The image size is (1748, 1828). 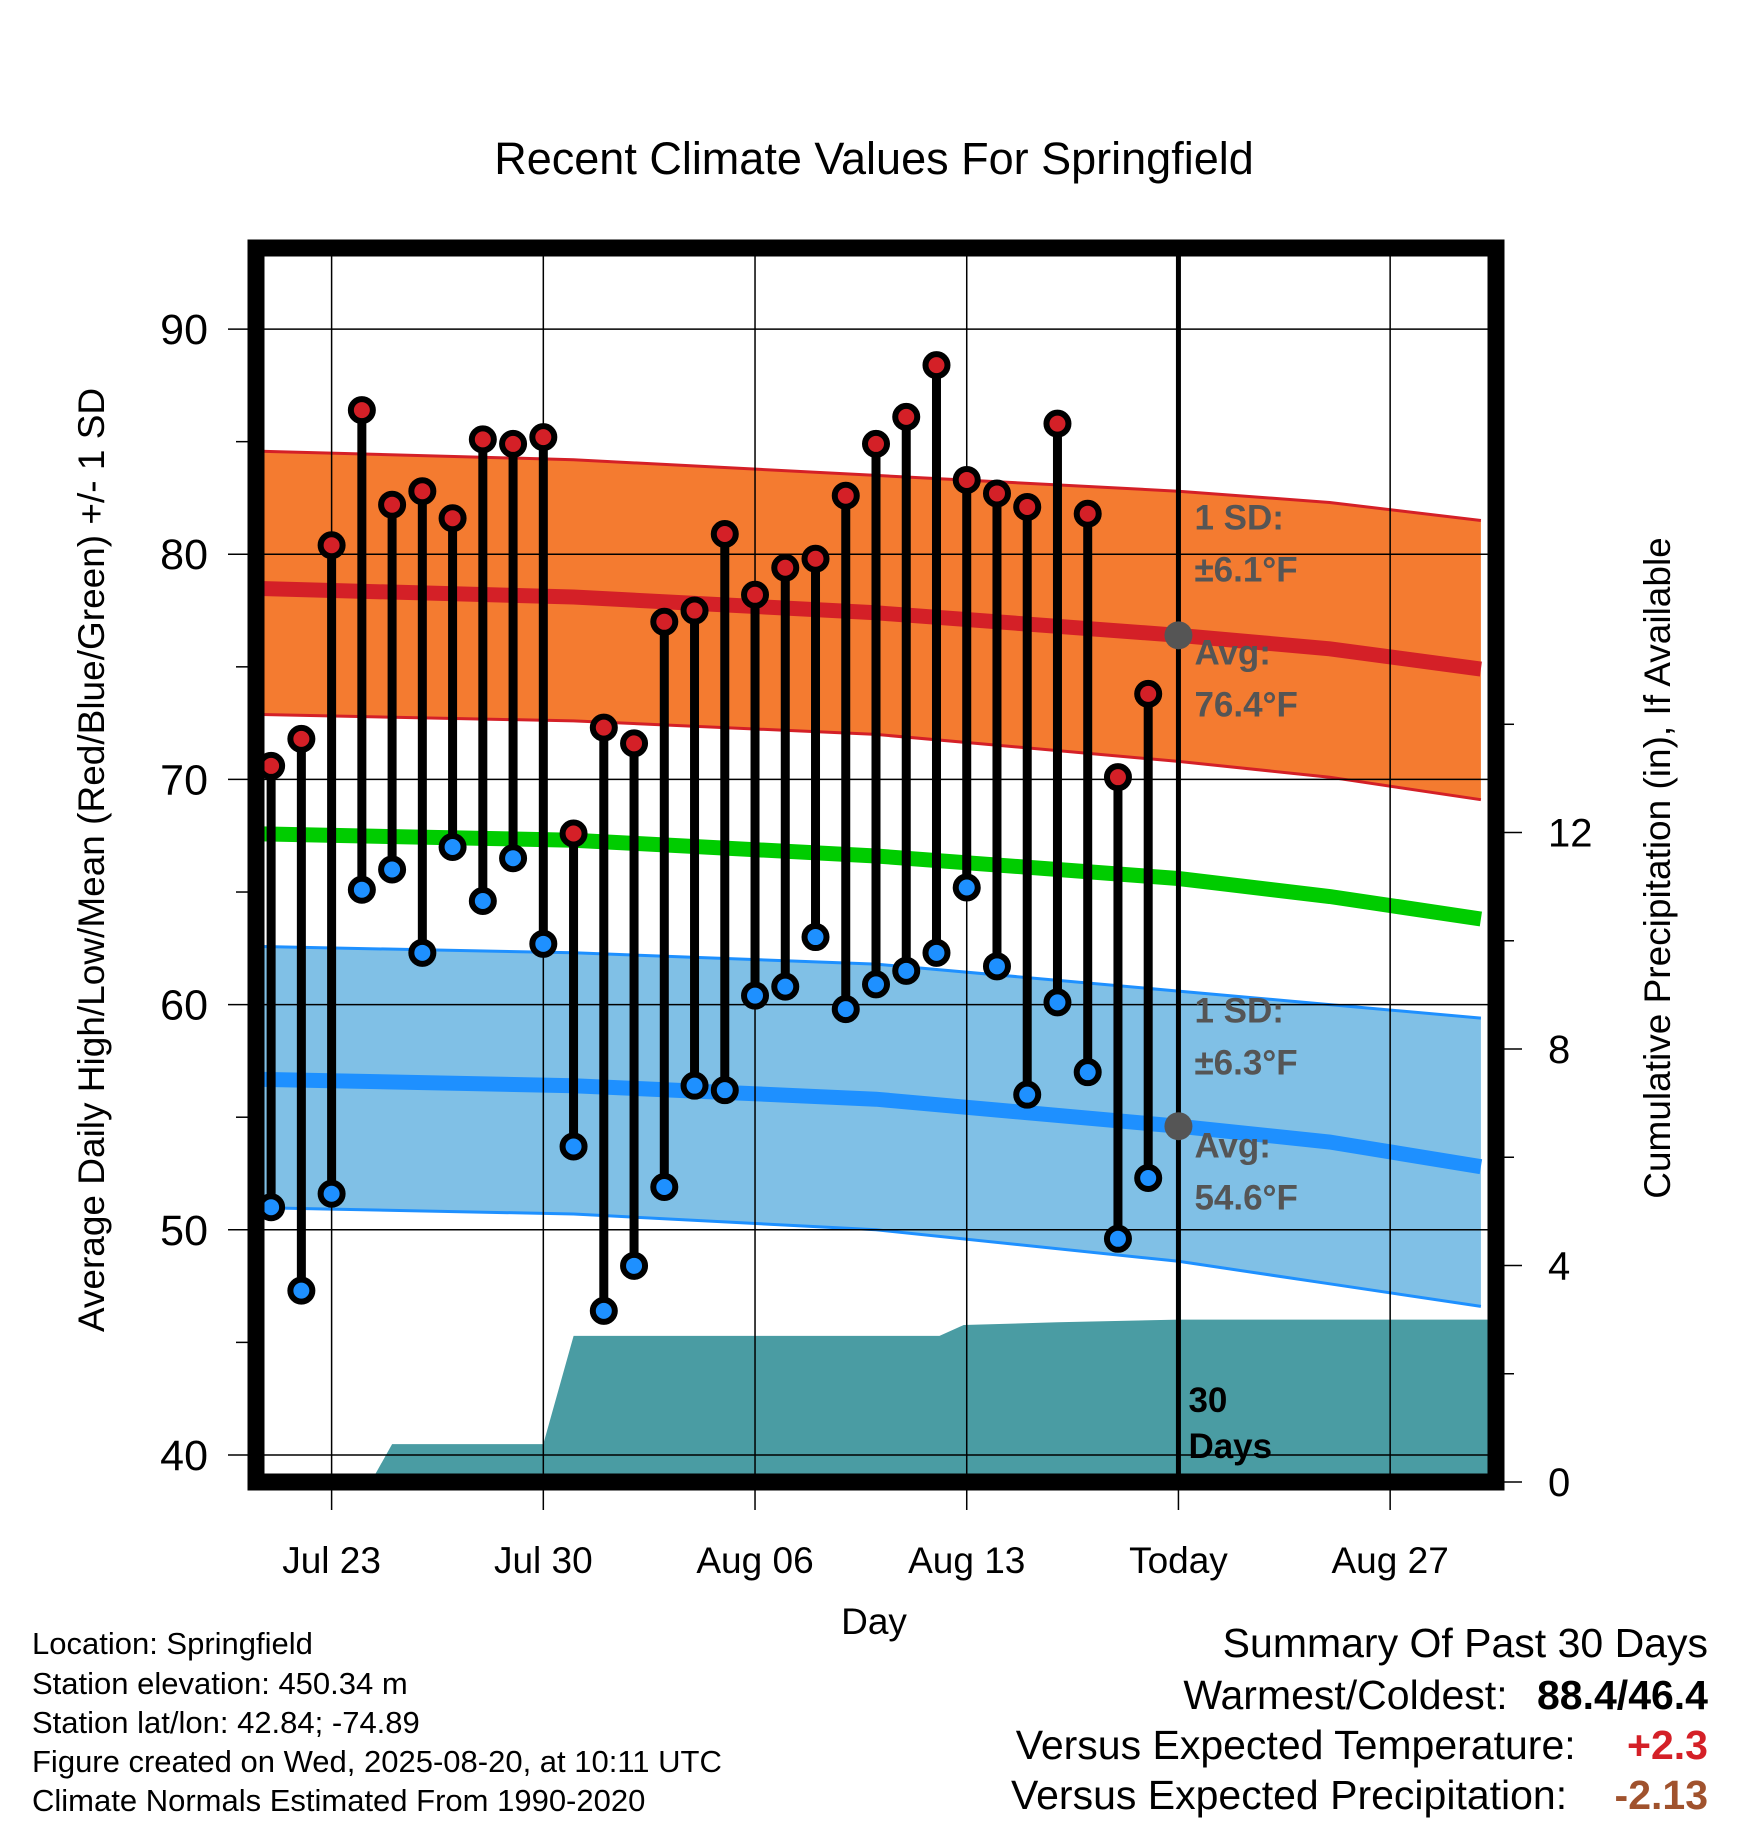 I want to click on y2-tick-label: 0, so click(x=1559, y=1483).